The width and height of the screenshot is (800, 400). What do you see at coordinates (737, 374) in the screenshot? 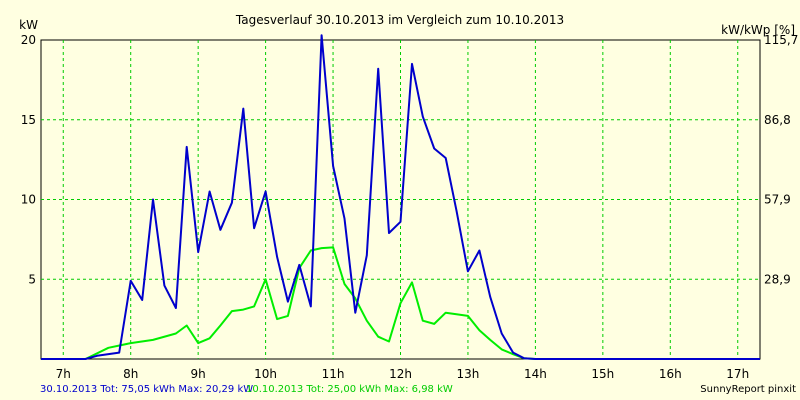
I see `x-tick-label-10: 17h` at bounding box center [737, 374].